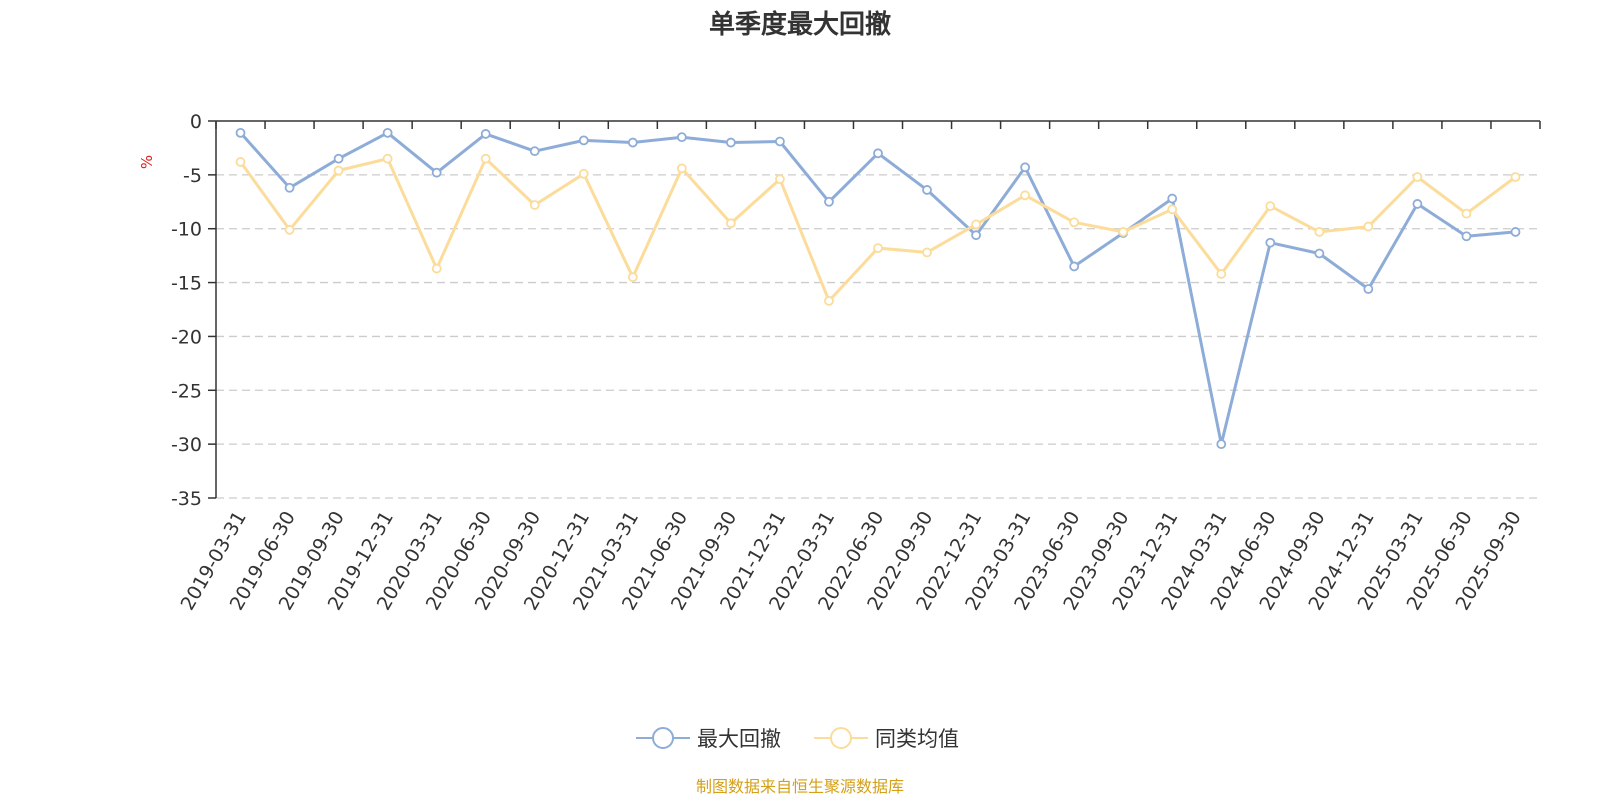 The height and width of the screenshot is (800, 1600). I want to click on legend-label-peer-average: 同类均值, so click(917, 739).